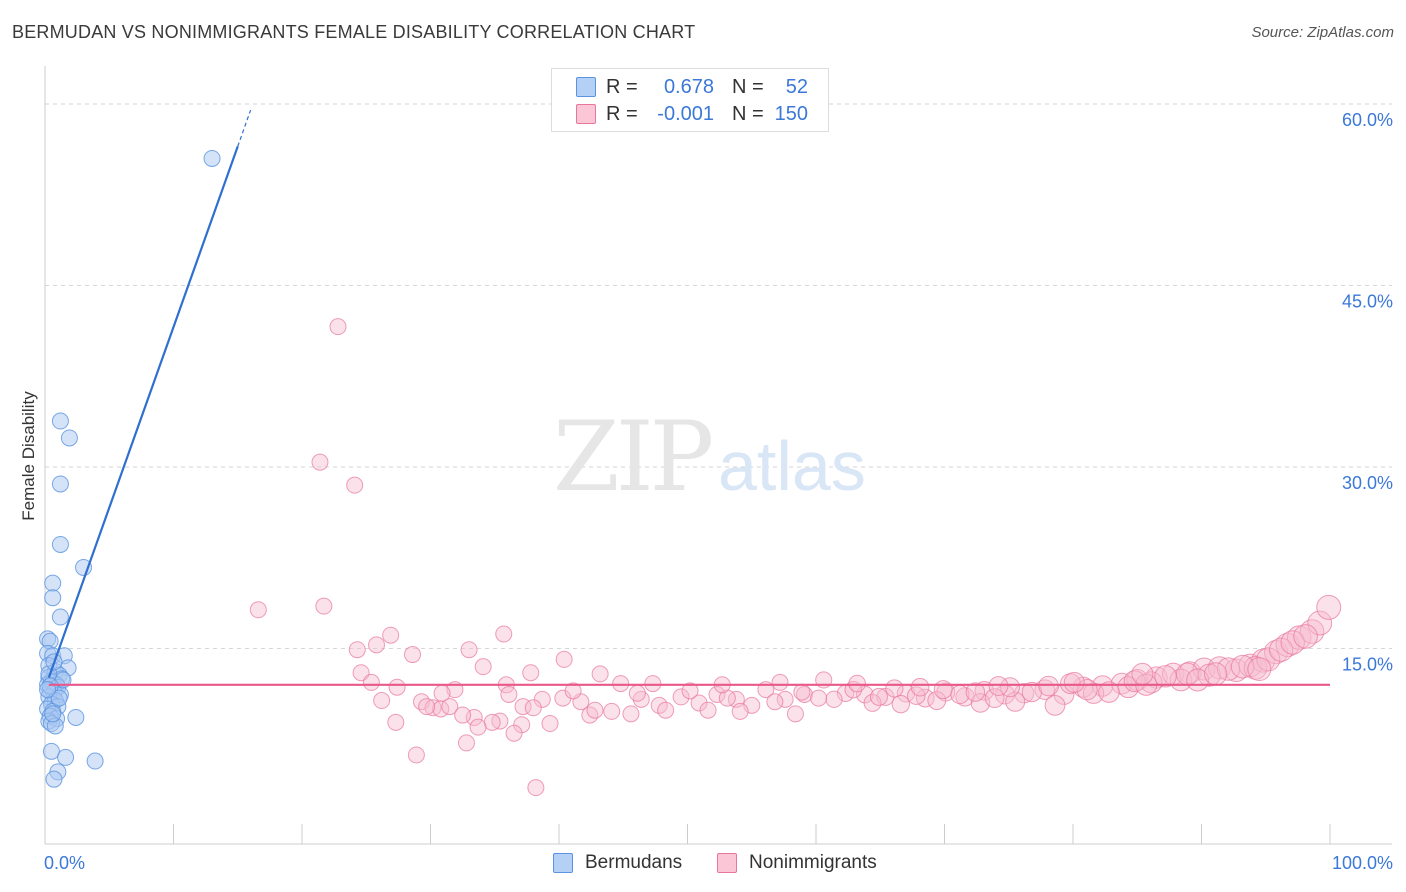 The width and height of the screenshot is (1406, 892). Describe the element at coordinates (1322, 32) in the screenshot. I see `chart-source: Source: ZipAtlas.com` at that location.